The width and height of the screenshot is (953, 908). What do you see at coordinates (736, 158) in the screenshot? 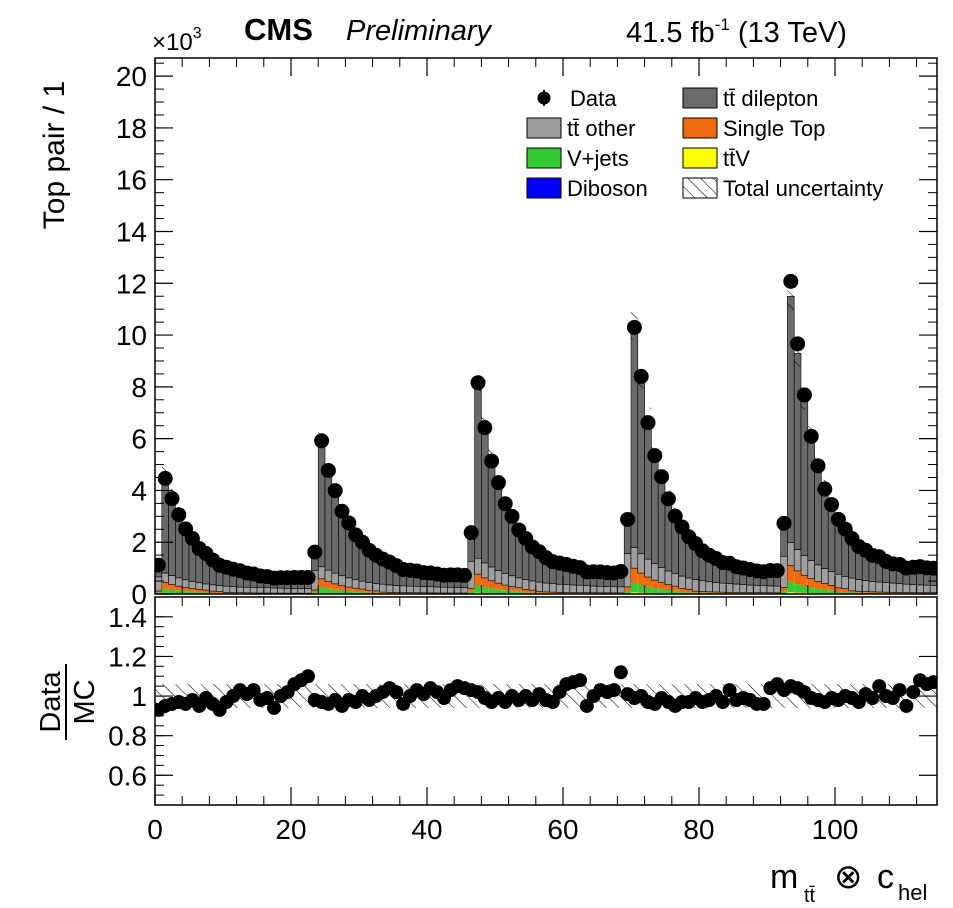
I see `svg-text: tt̄V` at bounding box center [736, 158].